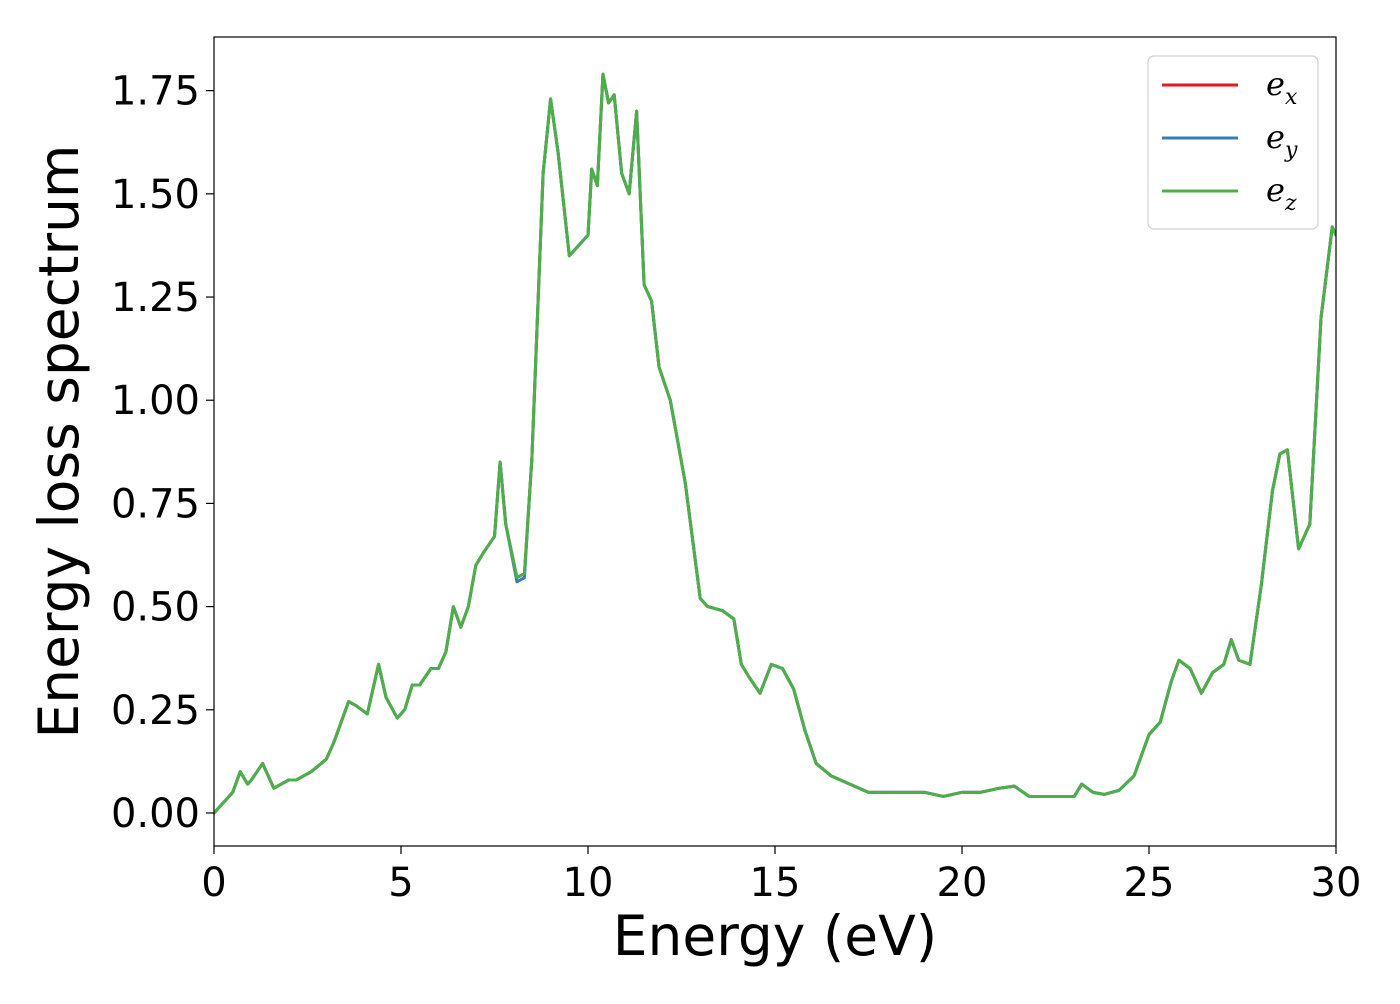 This screenshot has width=1400, height=1004. What do you see at coordinates (155, 298) in the screenshot?
I see `y-tick-label: 1.25` at bounding box center [155, 298].